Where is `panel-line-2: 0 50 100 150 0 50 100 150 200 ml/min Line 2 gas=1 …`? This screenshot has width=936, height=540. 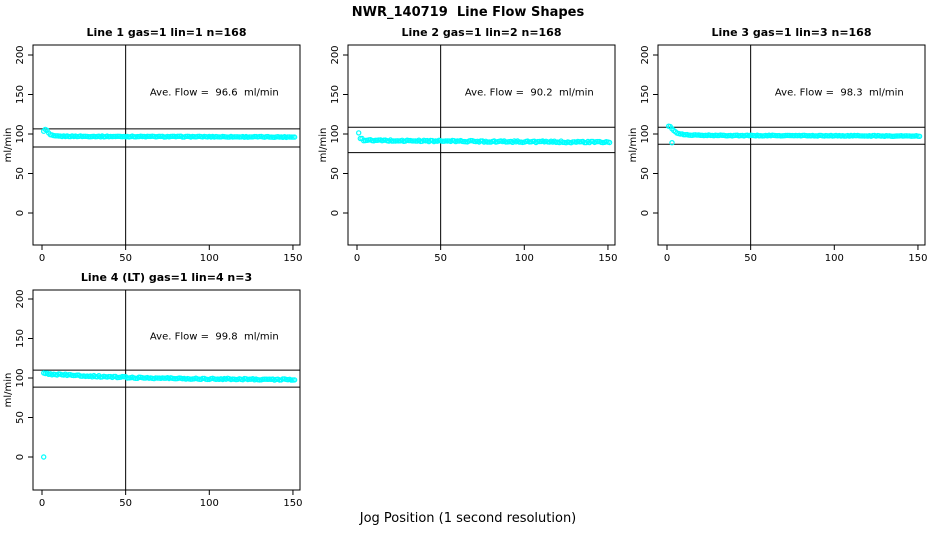 panel-line-2: 0 50 100 150 0 50 100 150 200 ml/min Line 2 gas=1 … is located at coordinates (467, 145).